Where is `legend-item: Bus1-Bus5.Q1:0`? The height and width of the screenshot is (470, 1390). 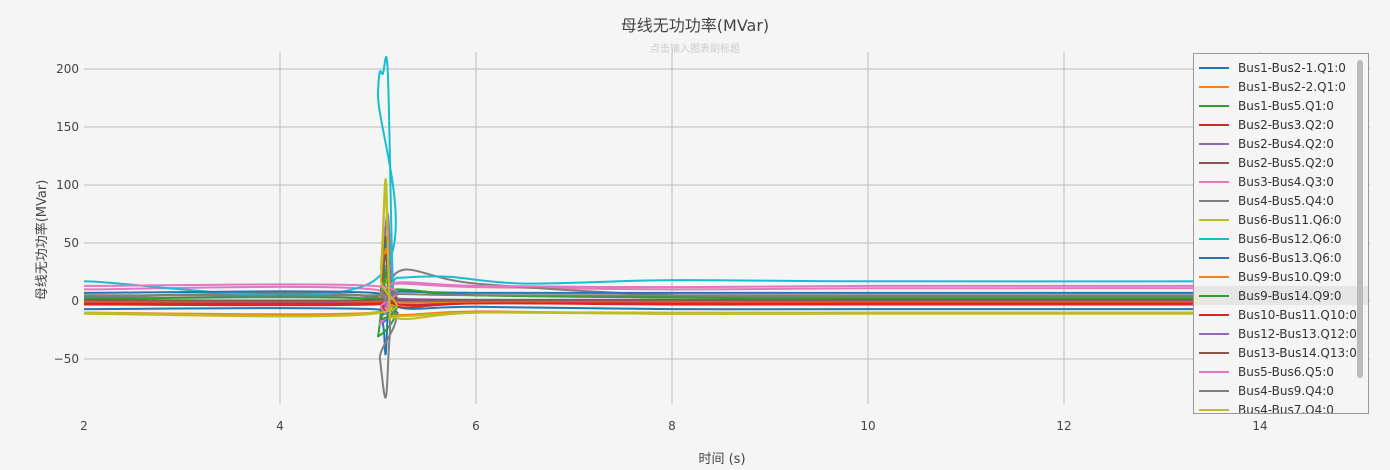
legend-item: Bus1-Bus5.Q1:0 is located at coordinates (1281, 105).